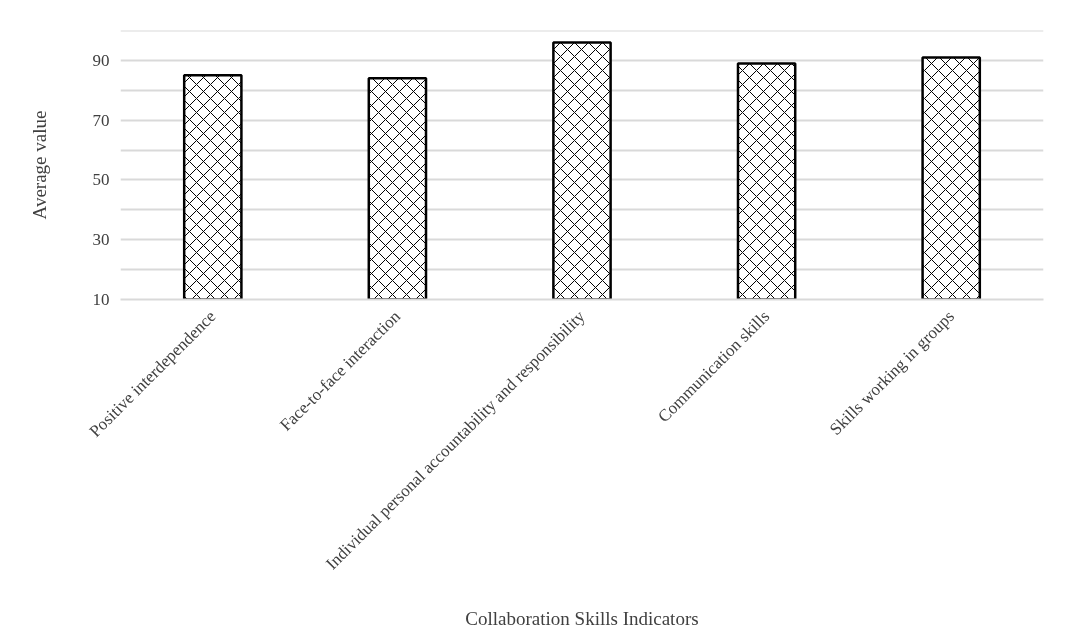 The height and width of the screenshot is (631, 1073). Describe the element at coordinates (101, 299) in the screenshot. I see `y-tick-label: 10` at that location.